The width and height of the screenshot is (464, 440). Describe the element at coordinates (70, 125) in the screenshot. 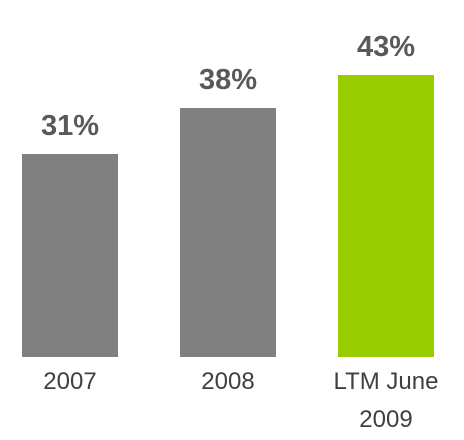

I see `value-label: 31%` at that location.